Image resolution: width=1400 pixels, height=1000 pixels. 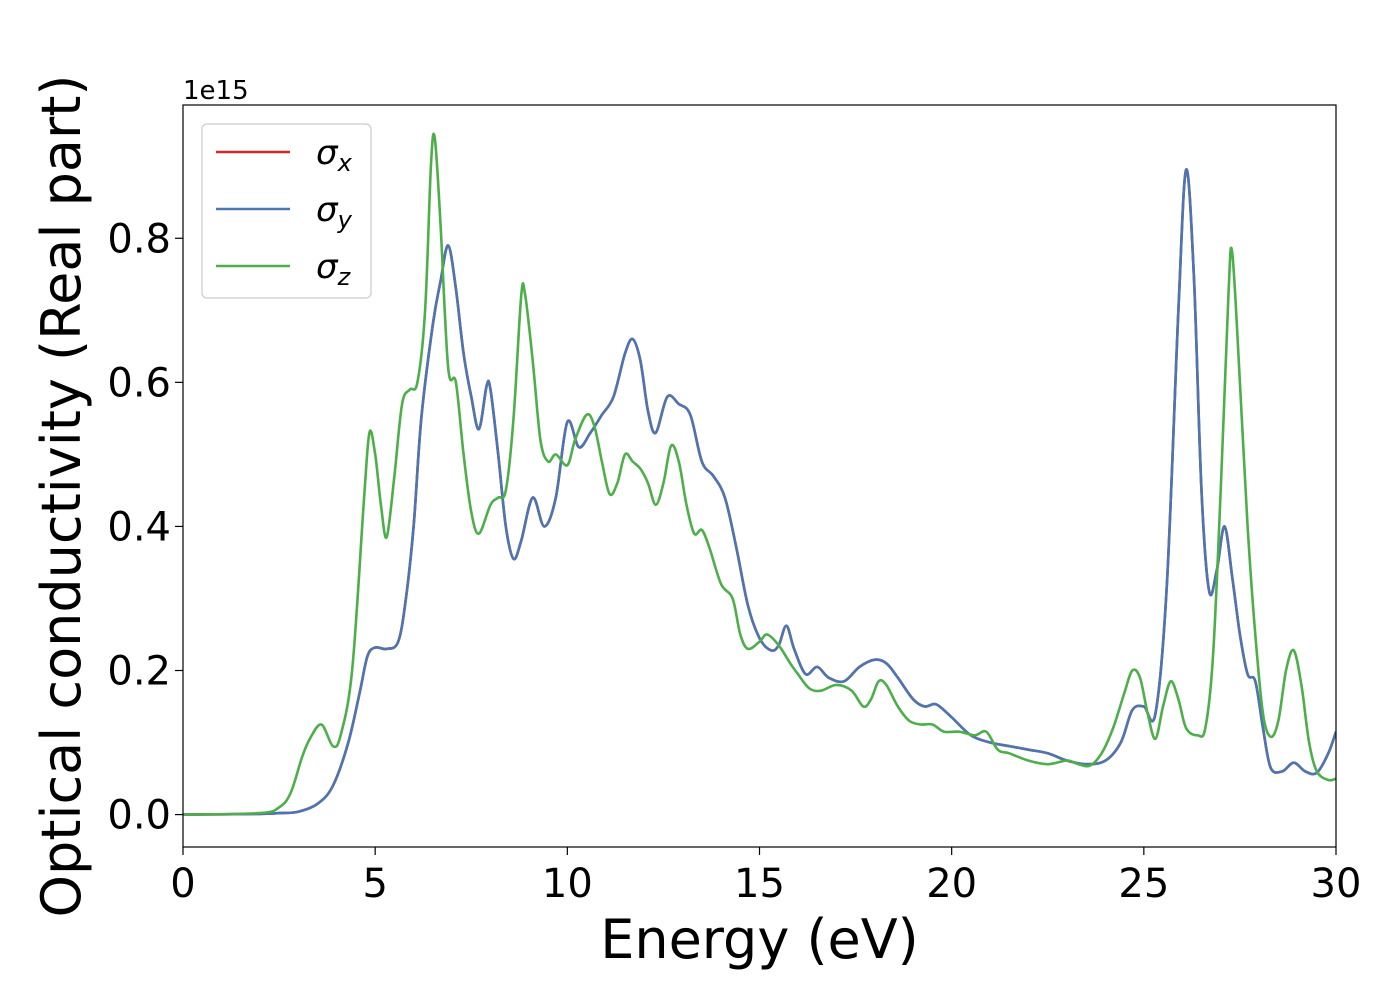 What do you see at coordinates (759, 939) in the screenshot?
I see `x-axis-label: Energy (eV)` at bounding box center [759, 939].